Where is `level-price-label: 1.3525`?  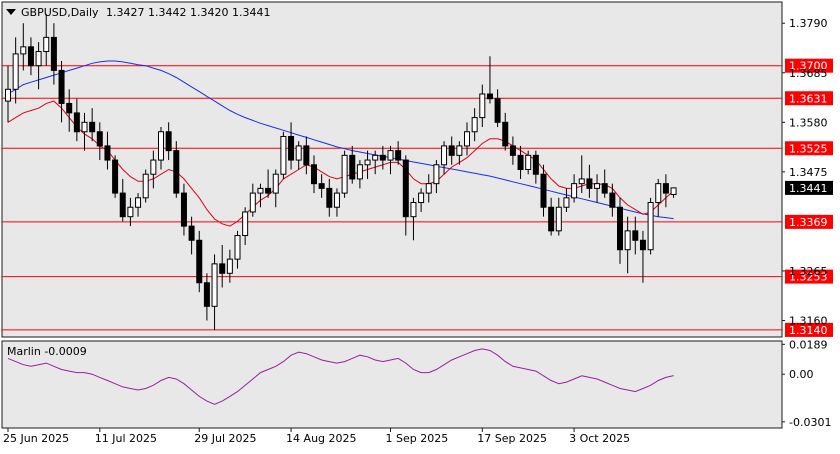 level-price-label: 1.3525 is located at coordinates (808, 148).